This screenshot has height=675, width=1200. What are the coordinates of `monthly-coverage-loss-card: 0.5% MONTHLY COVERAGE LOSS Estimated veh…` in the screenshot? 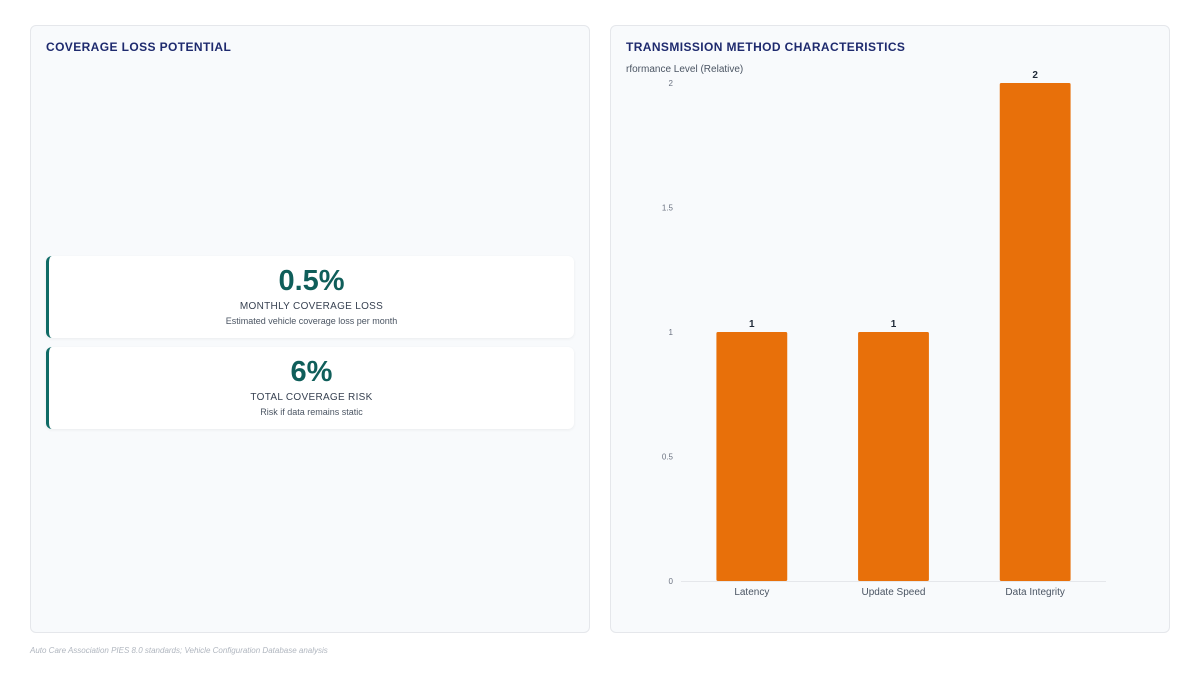 It's located at (310, 297).